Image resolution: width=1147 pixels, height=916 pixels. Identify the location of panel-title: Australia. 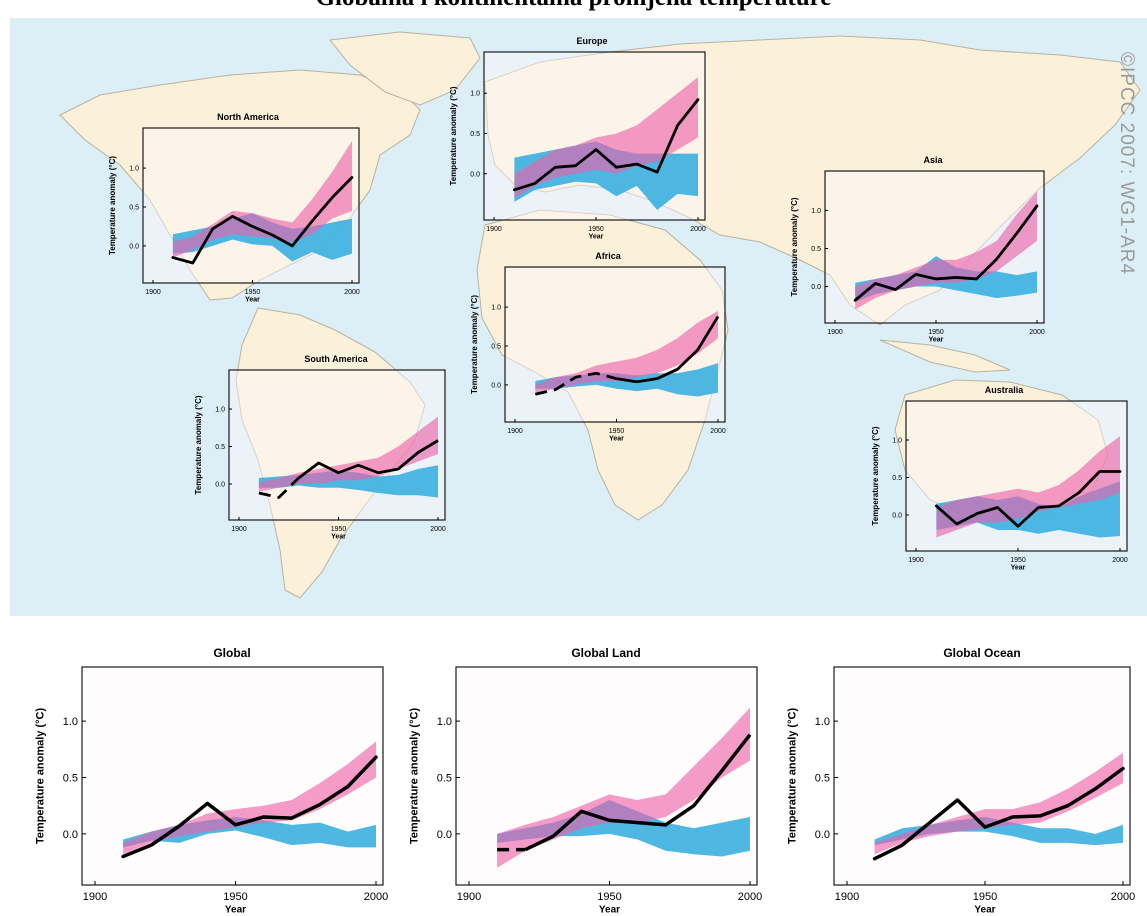
(1005, 390).